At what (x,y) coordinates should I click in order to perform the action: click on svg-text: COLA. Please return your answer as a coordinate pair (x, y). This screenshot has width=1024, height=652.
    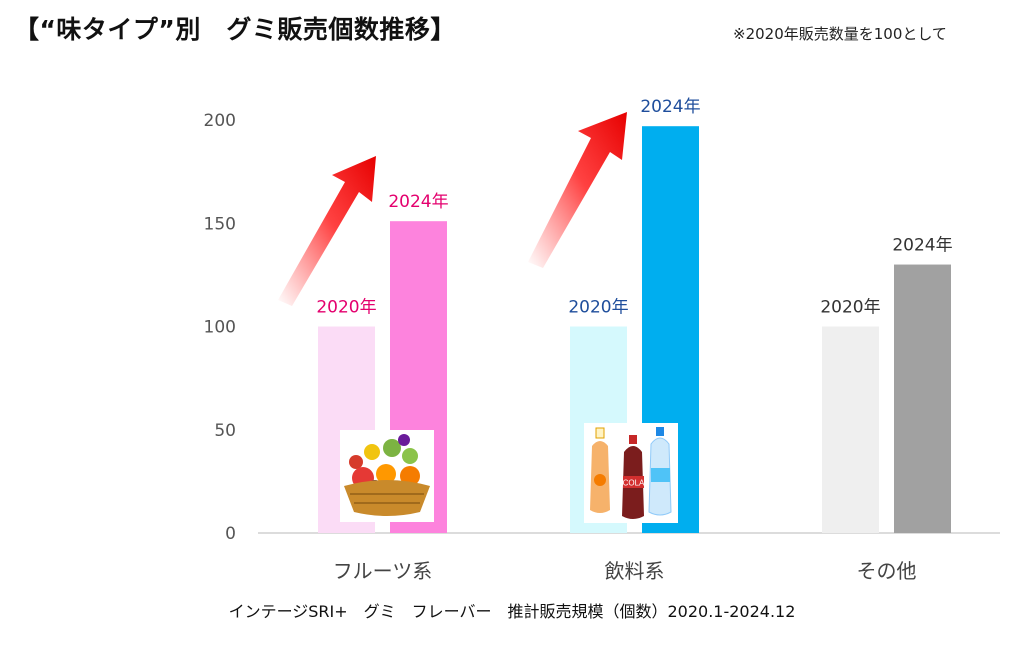
    Looking at the image, I should click on (634, 483).